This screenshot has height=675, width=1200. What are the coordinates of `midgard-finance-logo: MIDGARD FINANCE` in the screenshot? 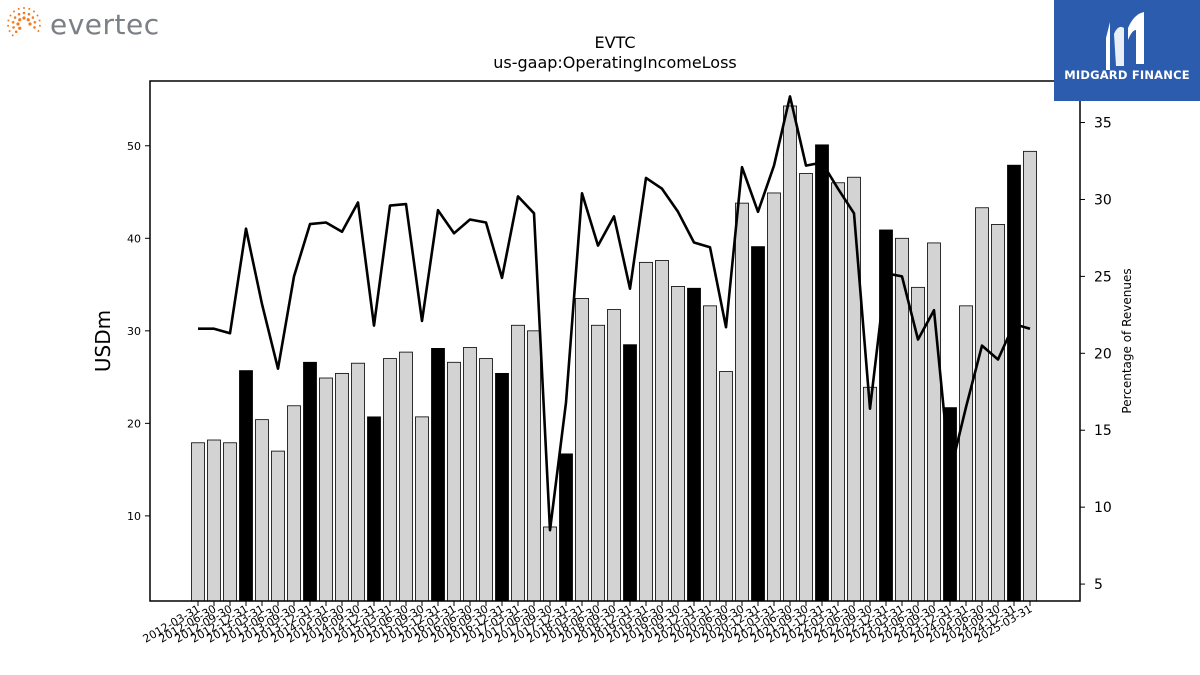 It's located at (1127, 50).